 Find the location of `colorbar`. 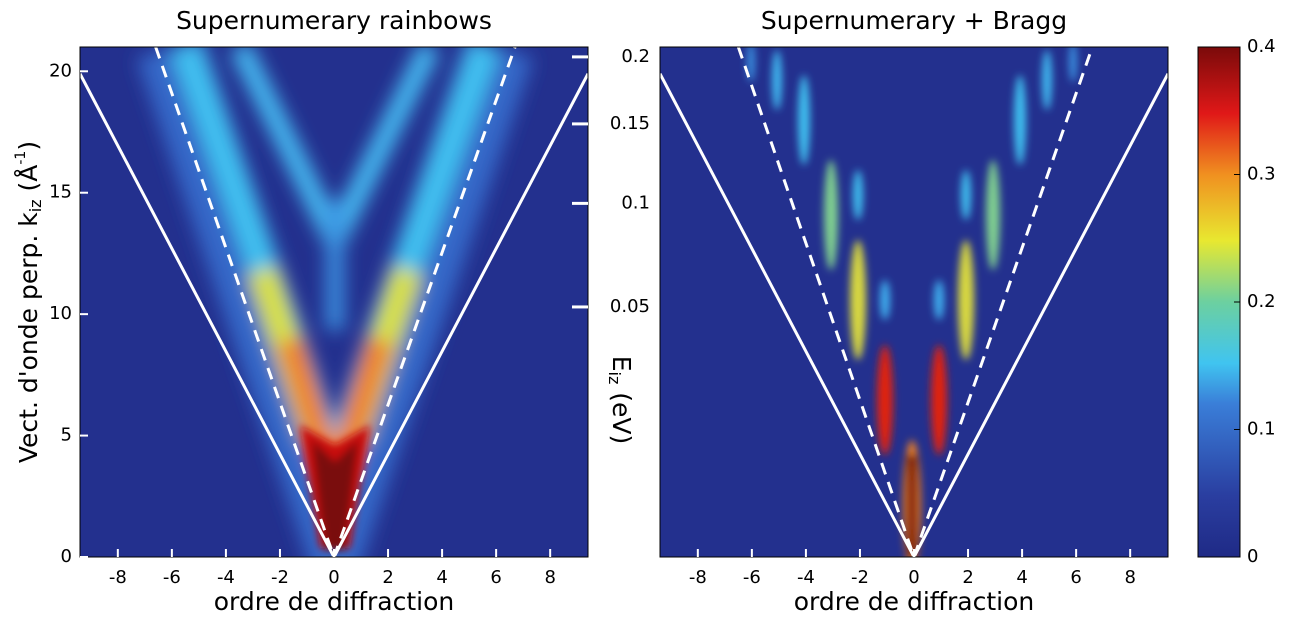

colorbar is located at coordinates (1219, 302).